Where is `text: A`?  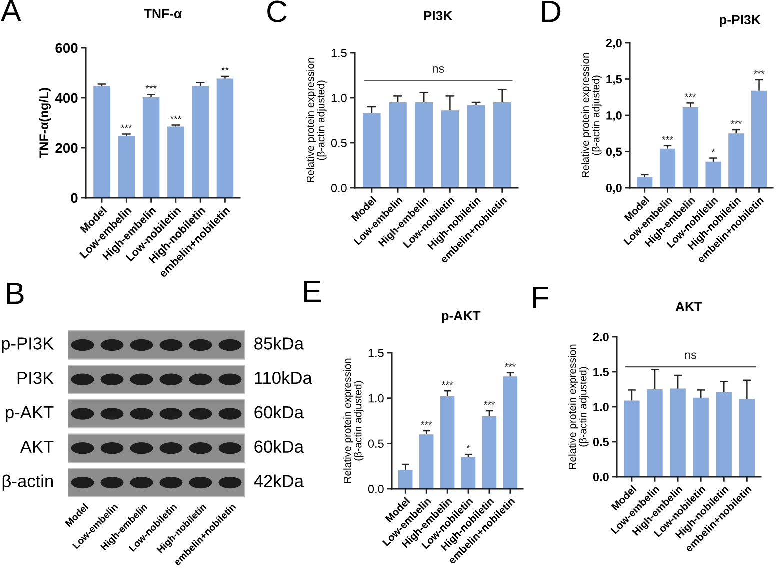
text: A is located at coordinates (11, 11).